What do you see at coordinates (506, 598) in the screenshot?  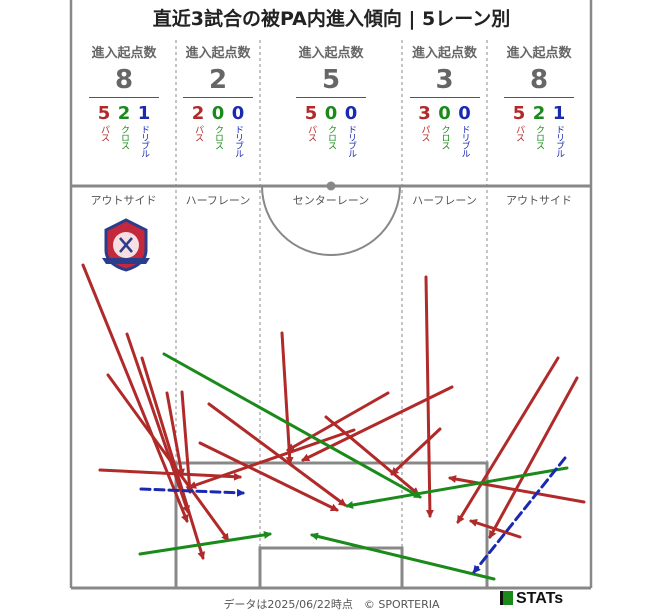 I see `stats-logo-icon` at bounding box center [506, 598].